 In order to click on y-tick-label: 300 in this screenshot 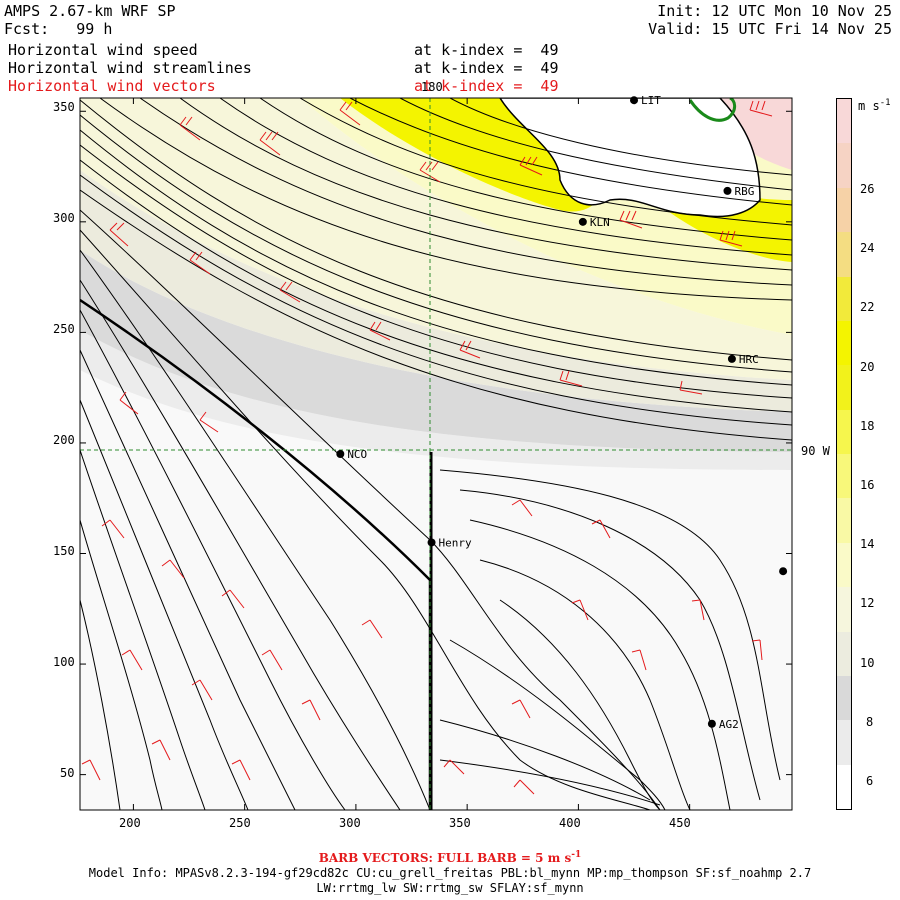, I will do `click(64, 218)`.